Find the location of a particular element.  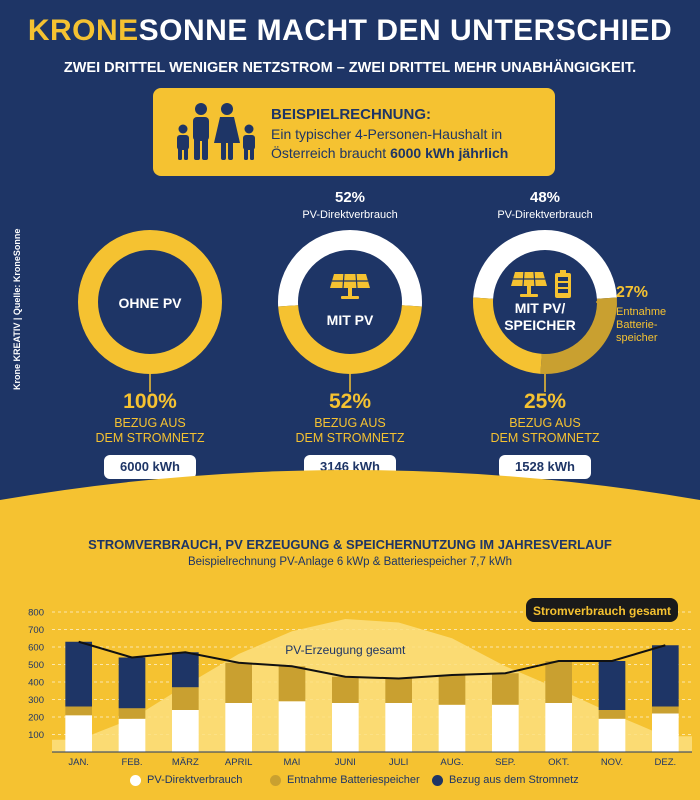

legend-dot-direct is located at coordinates (135, 780).